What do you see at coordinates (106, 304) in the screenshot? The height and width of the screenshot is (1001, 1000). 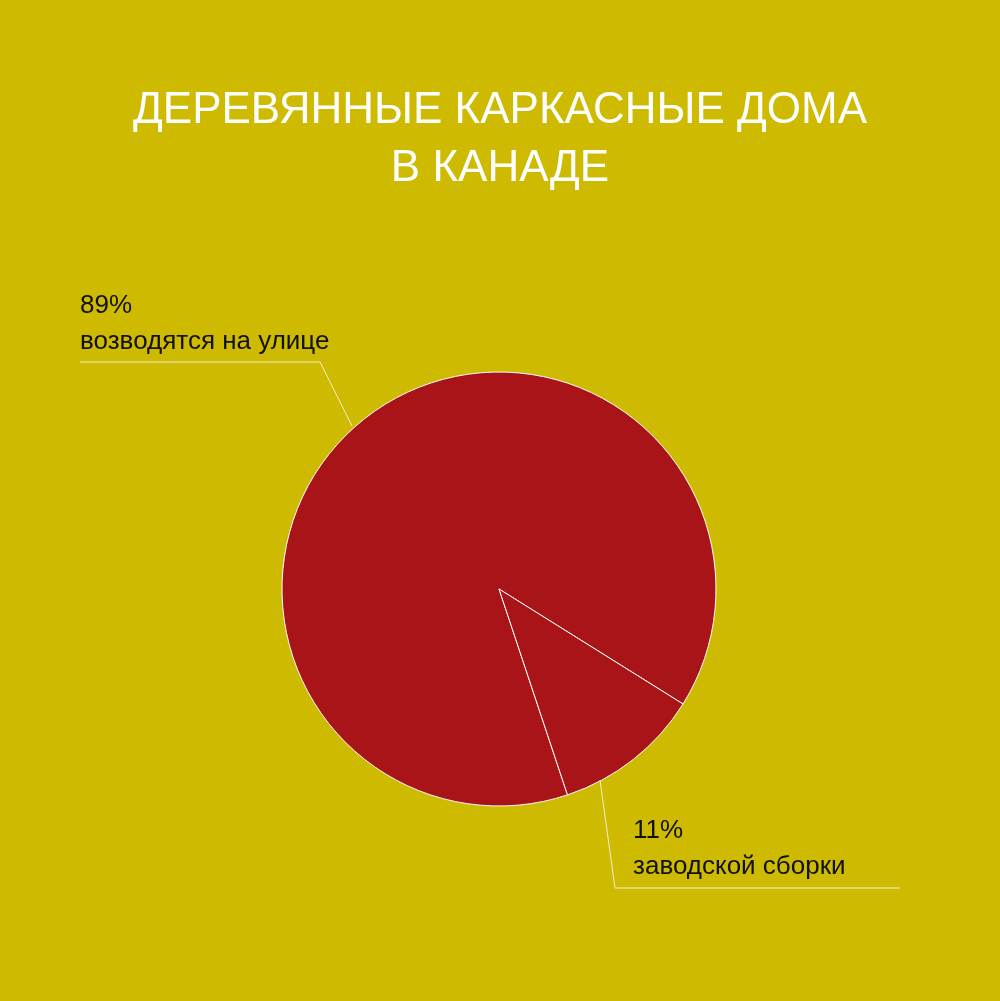 I see `data-label: 89%` at bounding box center [106, 304].